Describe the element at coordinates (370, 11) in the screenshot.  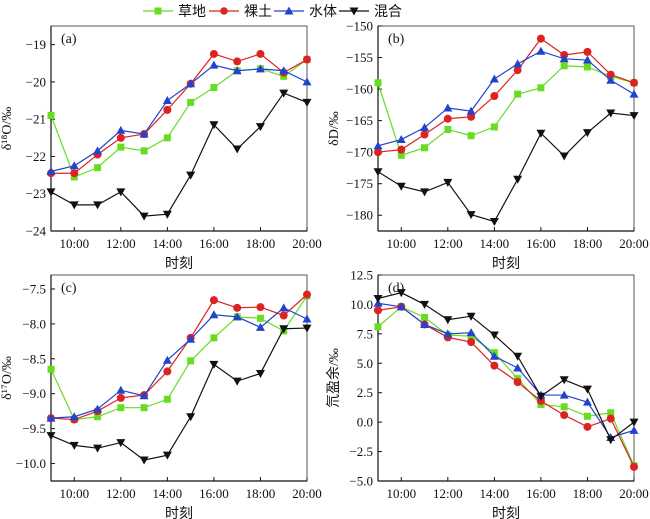
I see `legend-item-mixed: 混合` at that location.